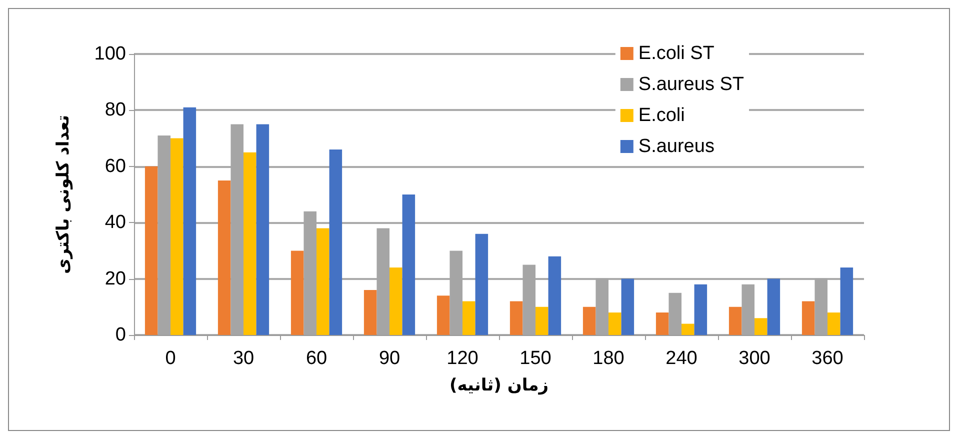  I want to click on x-tick-label: 30, so click(243, 358).